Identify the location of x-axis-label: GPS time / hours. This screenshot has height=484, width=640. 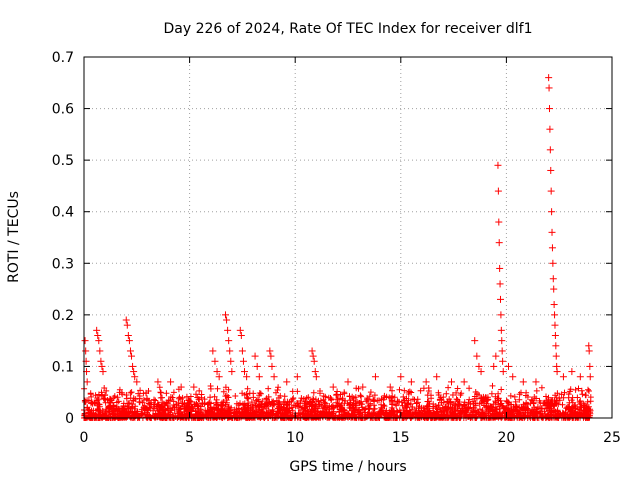
(347, 467).